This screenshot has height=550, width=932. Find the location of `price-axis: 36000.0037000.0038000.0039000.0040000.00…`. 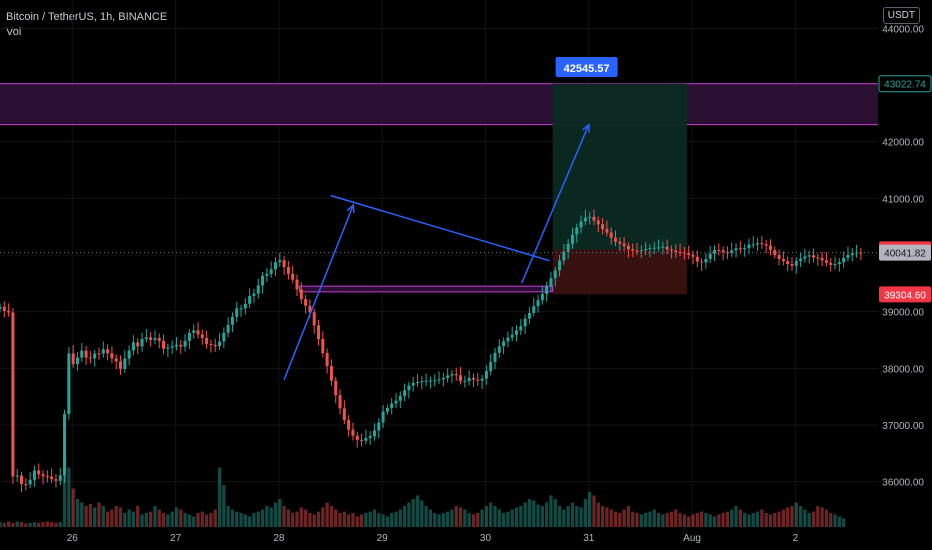

price-axis: 36000.0037000.0038000.0039000.0040000.00… is located at coordinates (905, 256).